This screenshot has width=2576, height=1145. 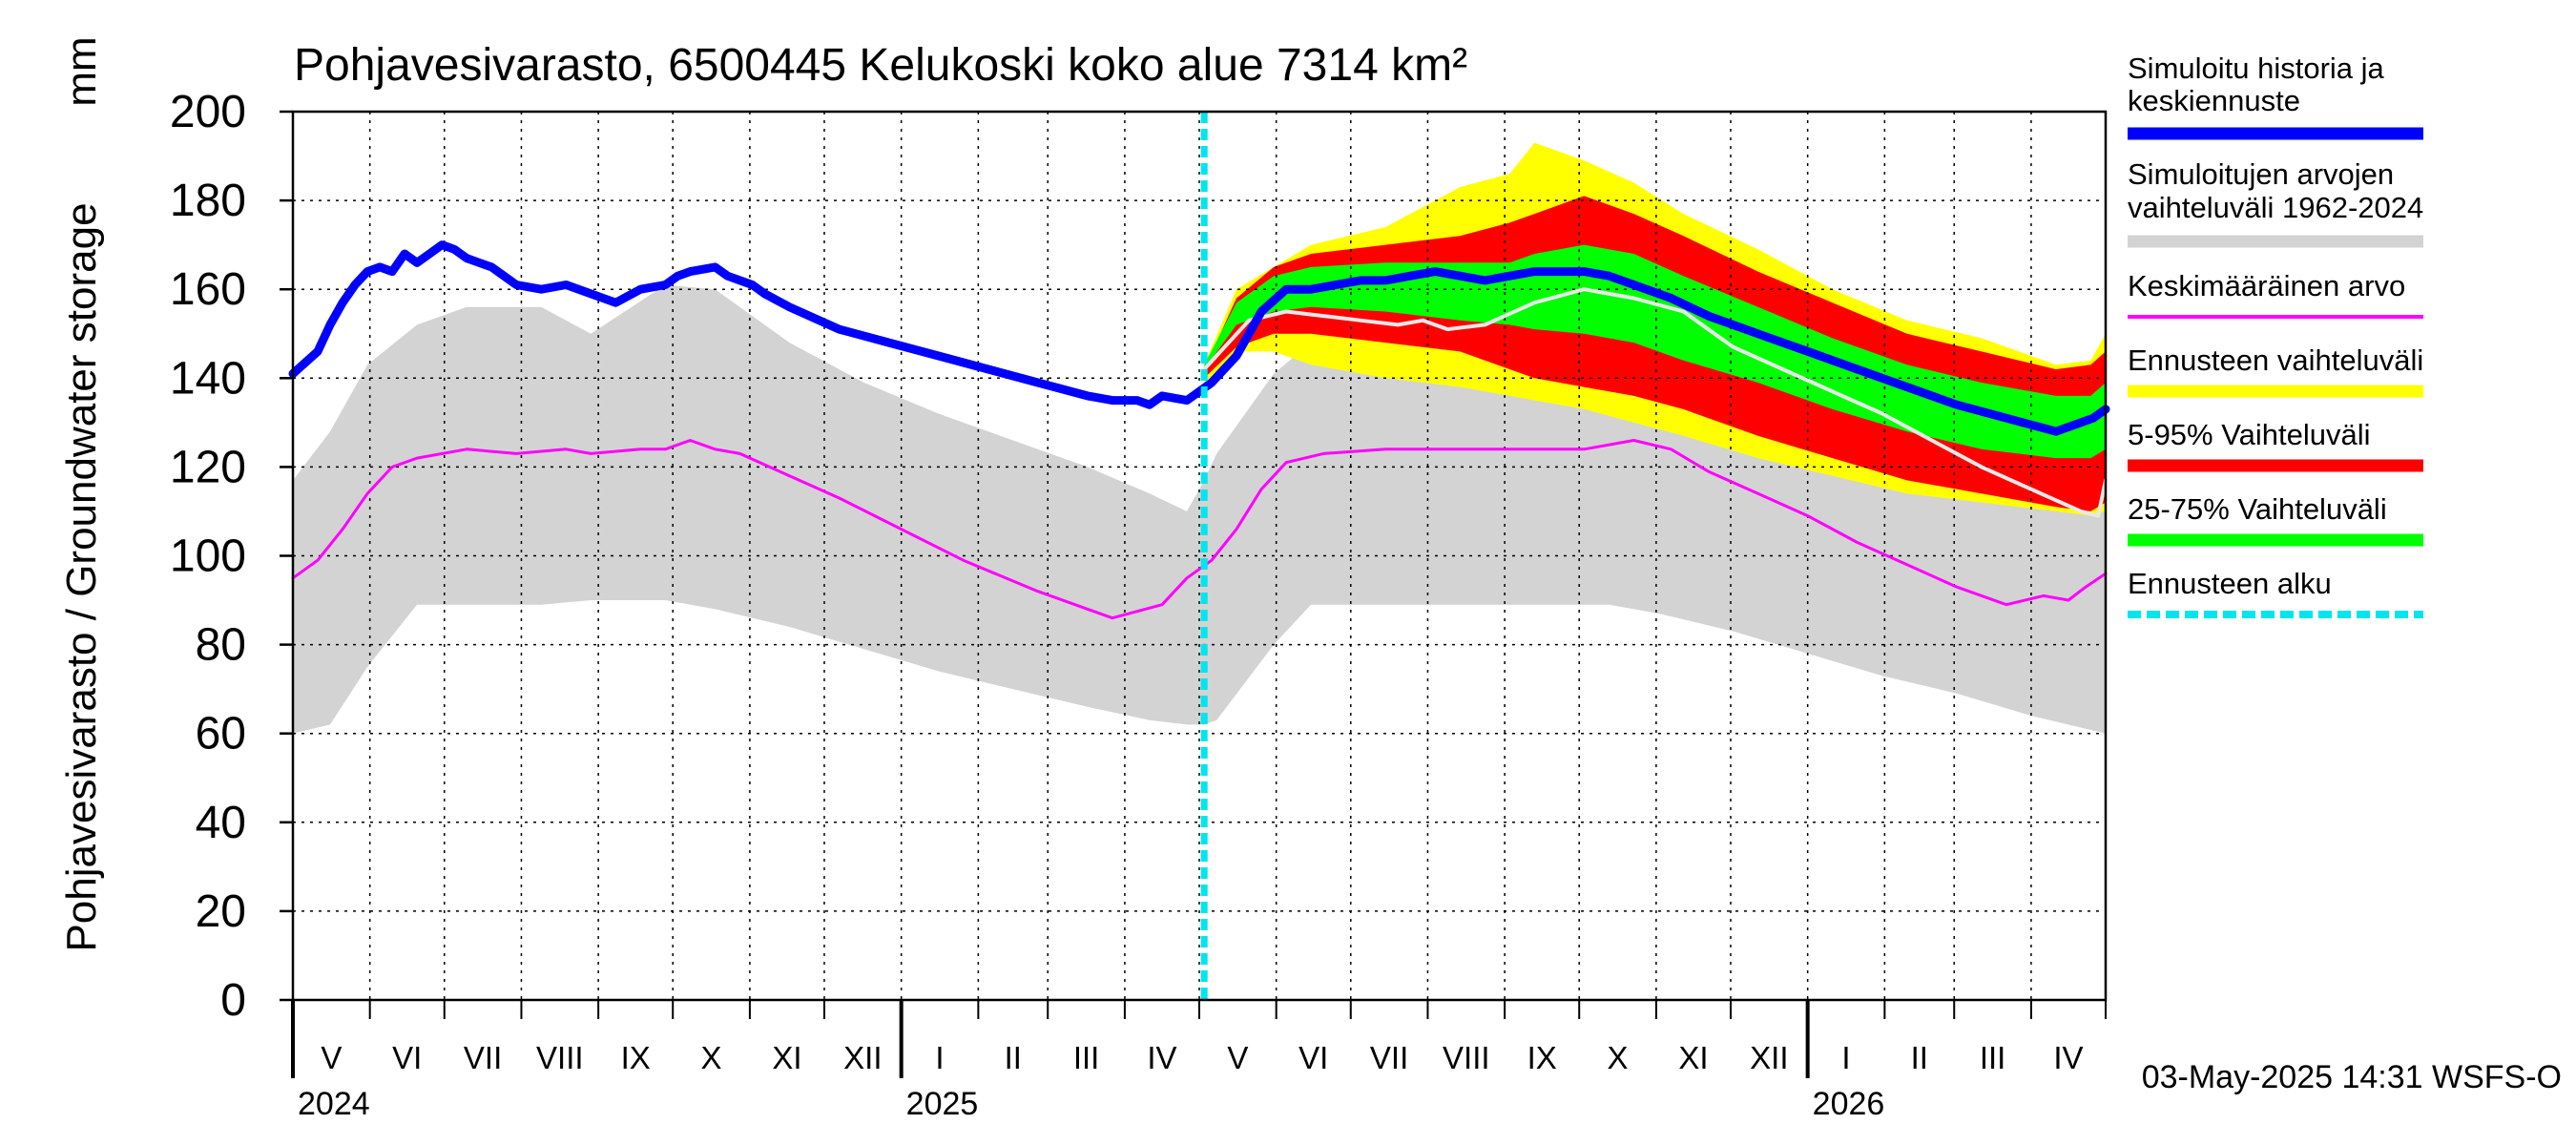 What do you see at coordinates (221, 646) in the screenshot?
I see `y-tick-label: 80` at bounding box center [221, 646].